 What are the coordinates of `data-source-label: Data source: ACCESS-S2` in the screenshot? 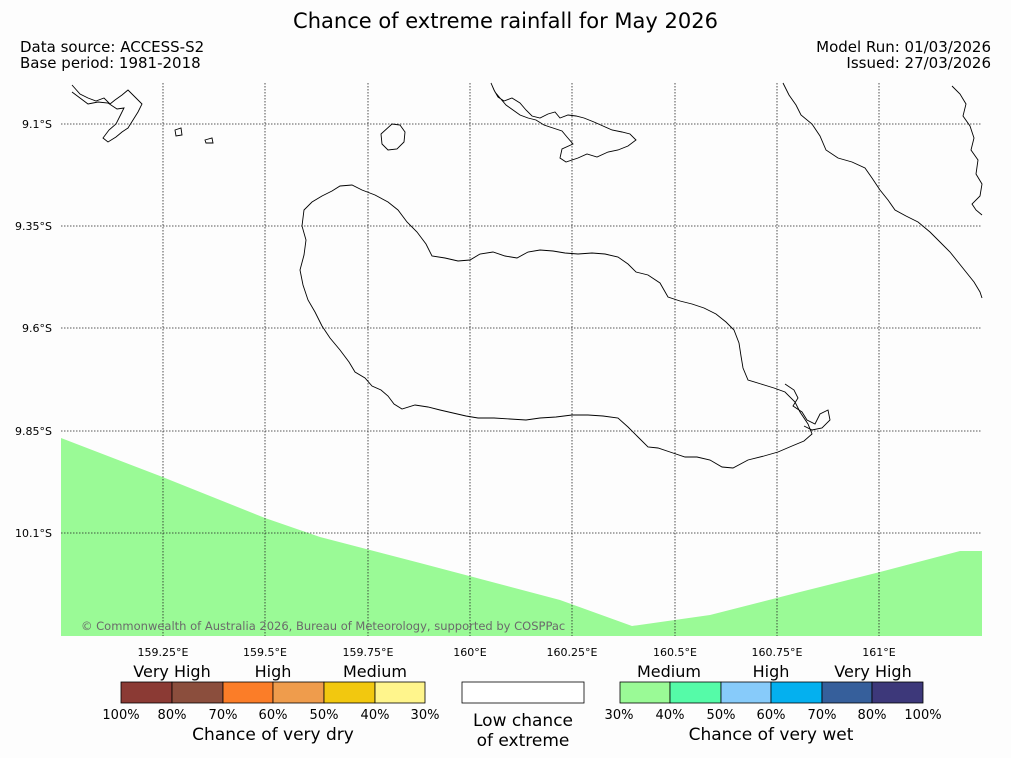 It's located at (112, 47).